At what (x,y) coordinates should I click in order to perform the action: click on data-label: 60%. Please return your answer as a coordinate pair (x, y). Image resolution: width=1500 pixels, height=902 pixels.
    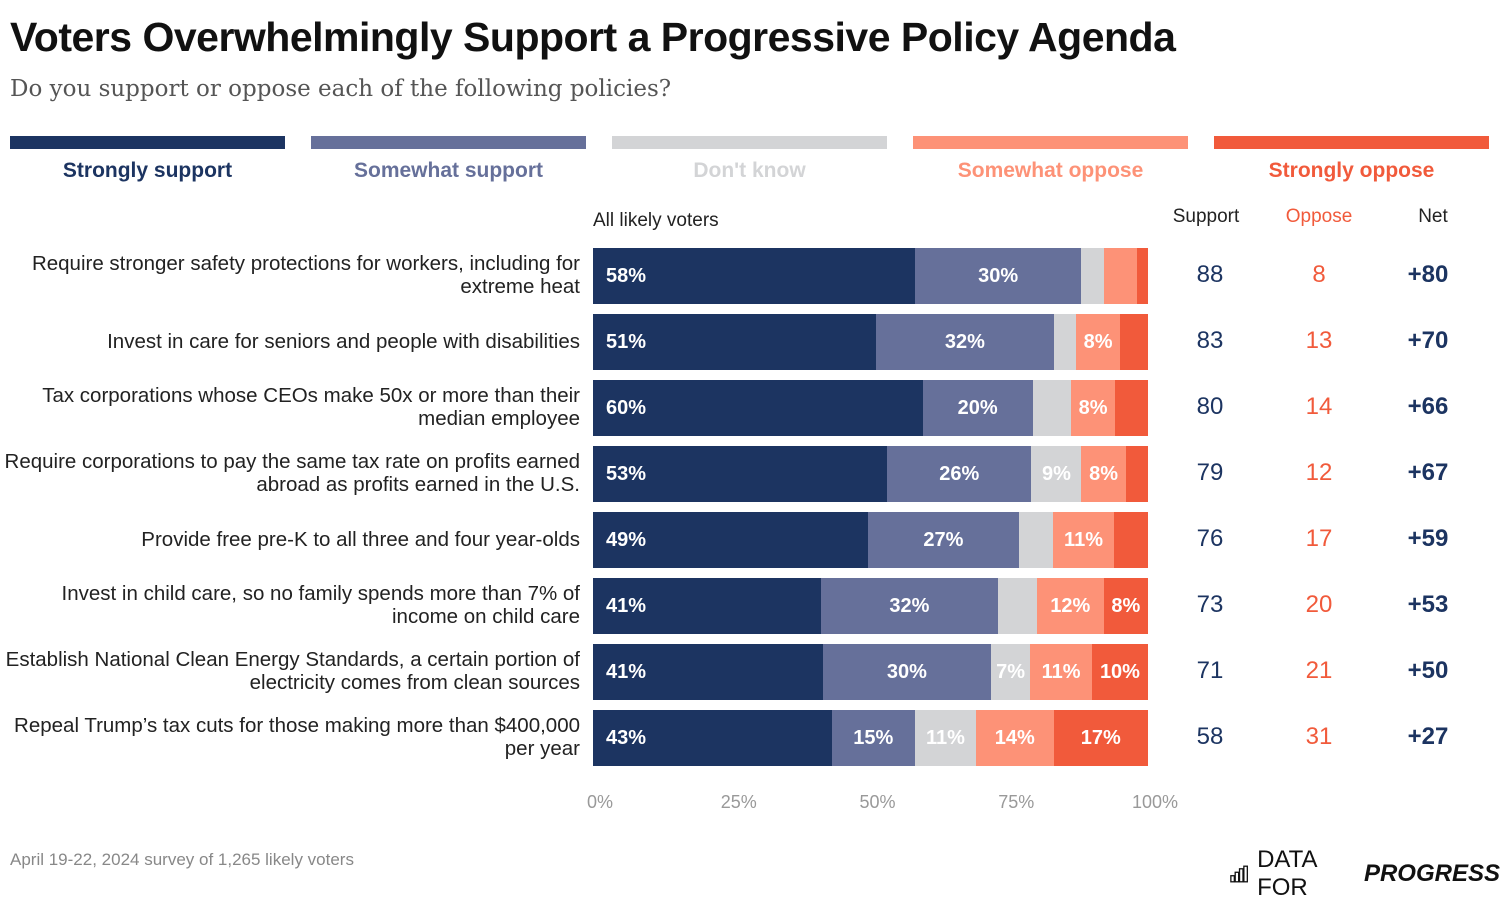
    Looking at the image, I should click on (626, 407).